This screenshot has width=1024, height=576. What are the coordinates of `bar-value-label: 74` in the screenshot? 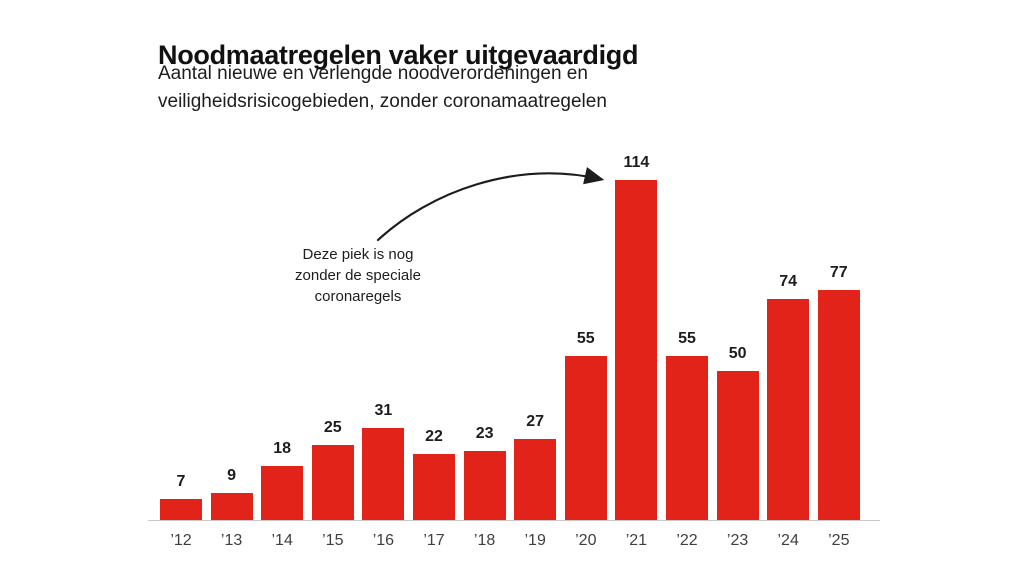 It's located at (788, 282).